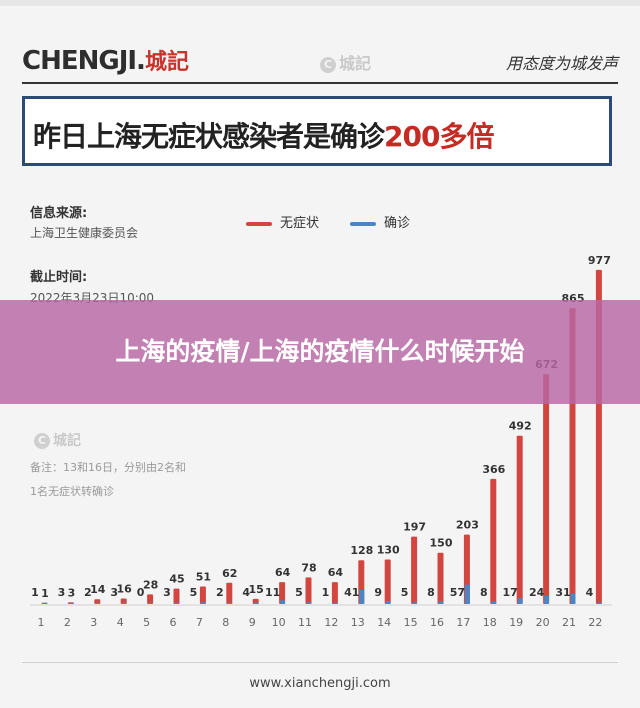  What do you see at coordinates (72, 491) in the screenshot?
I see `note-line-2: 1名无症状转确诊` at bounding box center [72, 491].